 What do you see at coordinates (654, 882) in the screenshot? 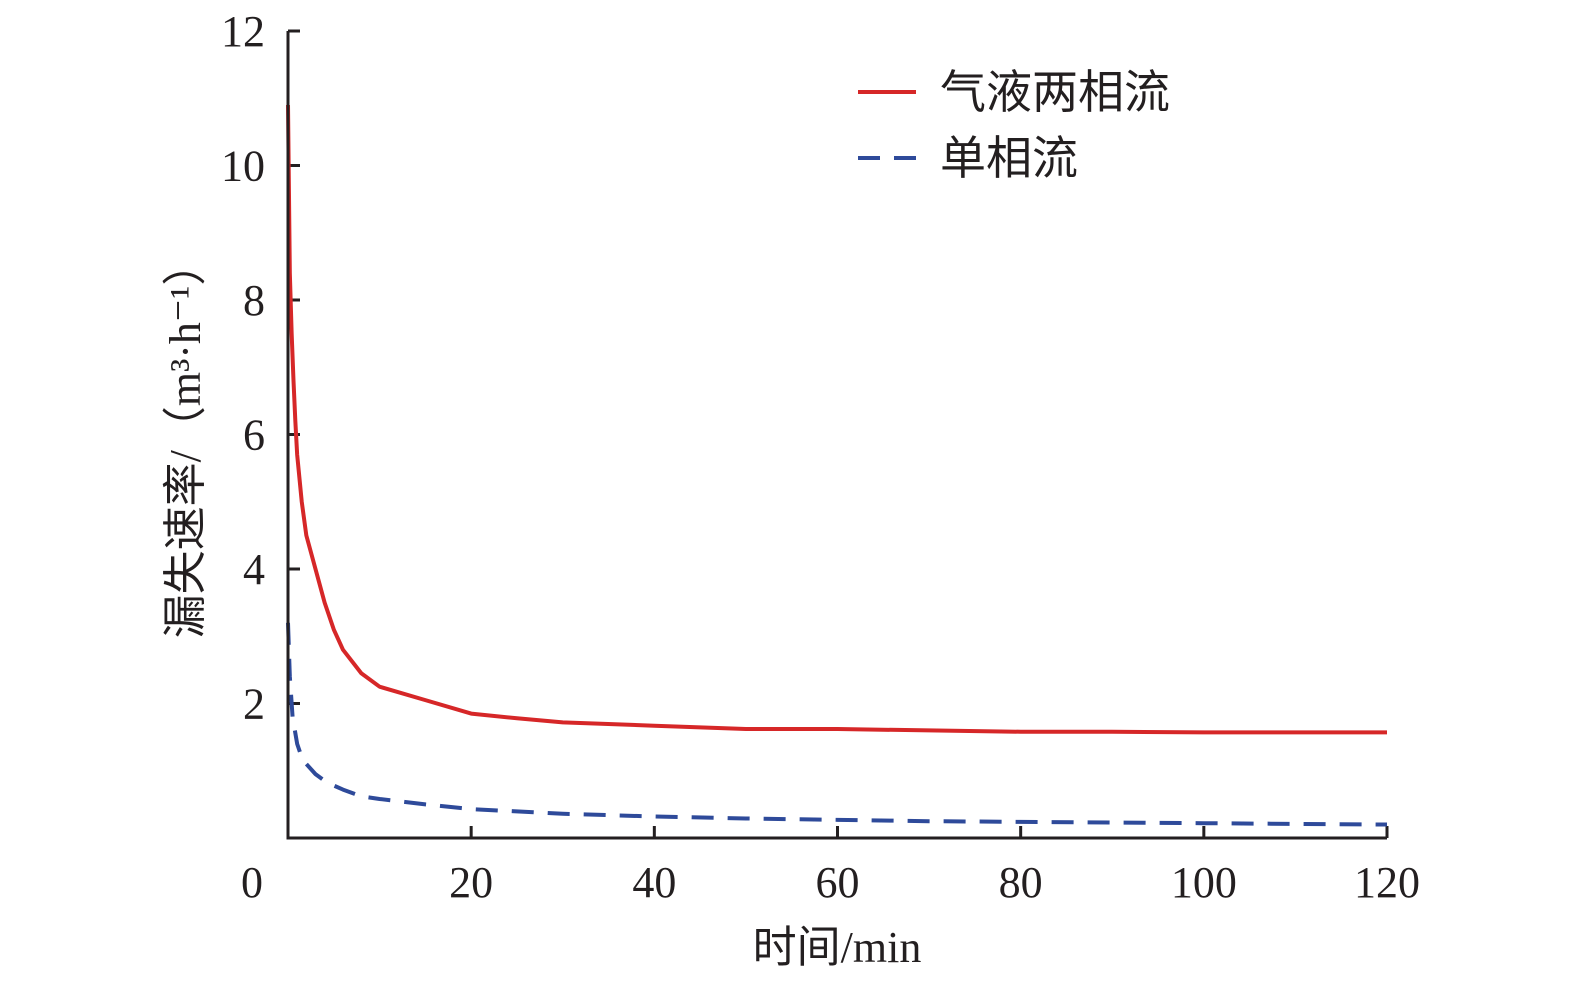
I see `x-tick-label: 40` at bounding box center [654, 882].